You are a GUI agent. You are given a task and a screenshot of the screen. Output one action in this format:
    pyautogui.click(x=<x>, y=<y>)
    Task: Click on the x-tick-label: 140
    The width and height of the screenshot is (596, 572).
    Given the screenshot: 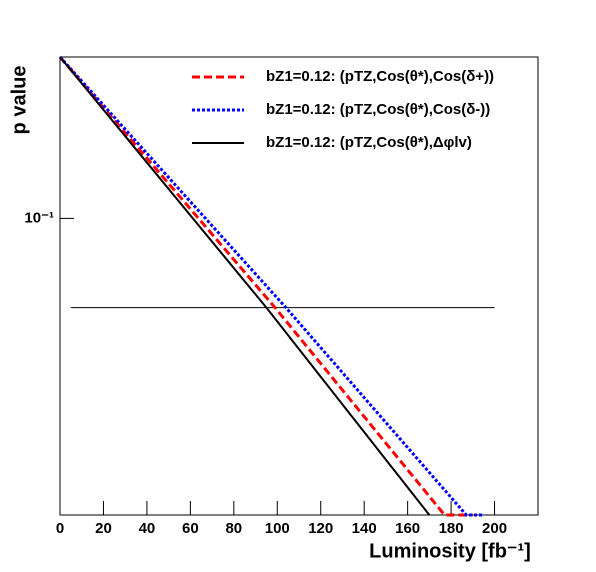 What is the action you would take?
    pyautogui.click(x=364, y=528)
    